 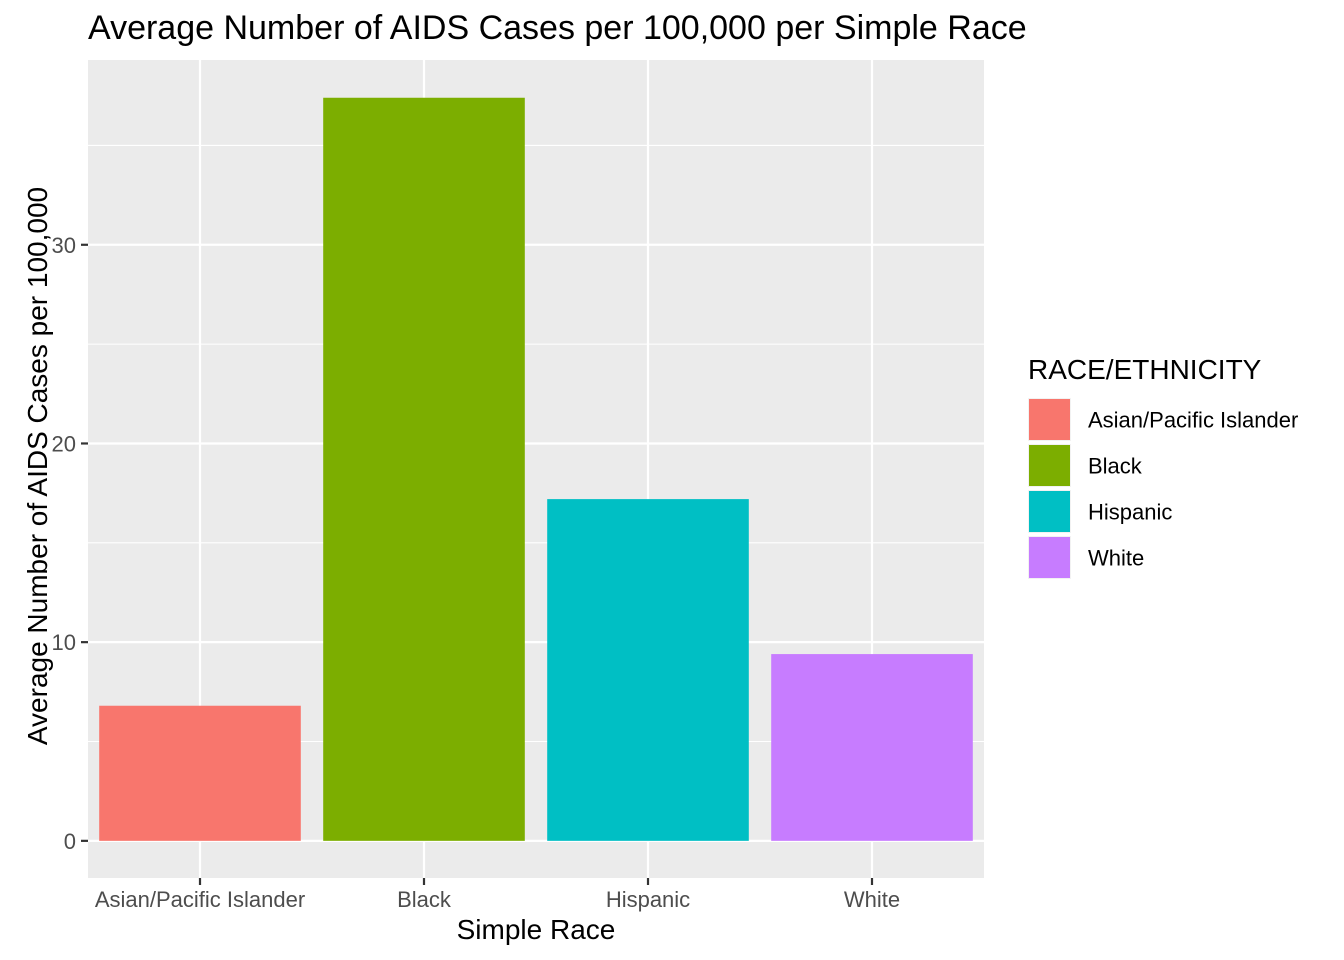 I want to click on y-tick-label: 10, so click(x=64, y=642).